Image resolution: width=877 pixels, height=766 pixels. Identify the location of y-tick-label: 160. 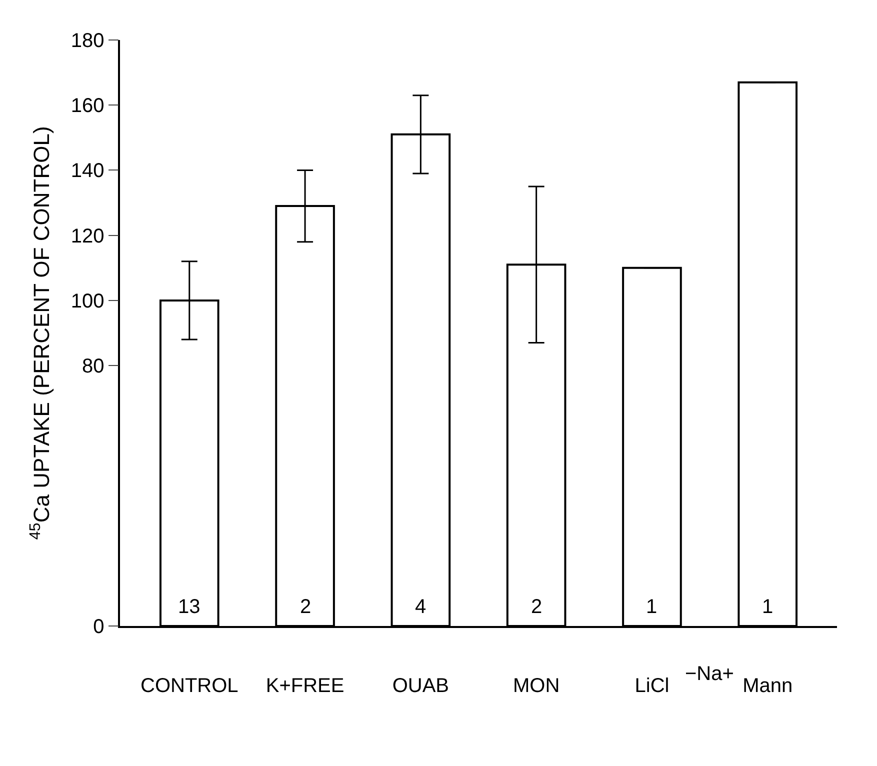
(87, 106).